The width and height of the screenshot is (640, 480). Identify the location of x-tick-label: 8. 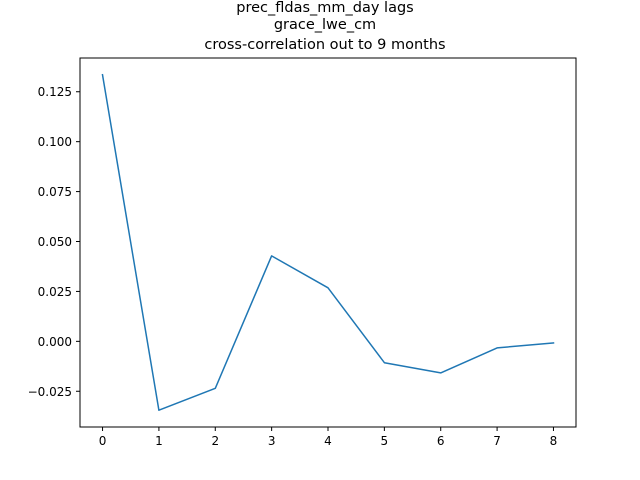
(554, 441).